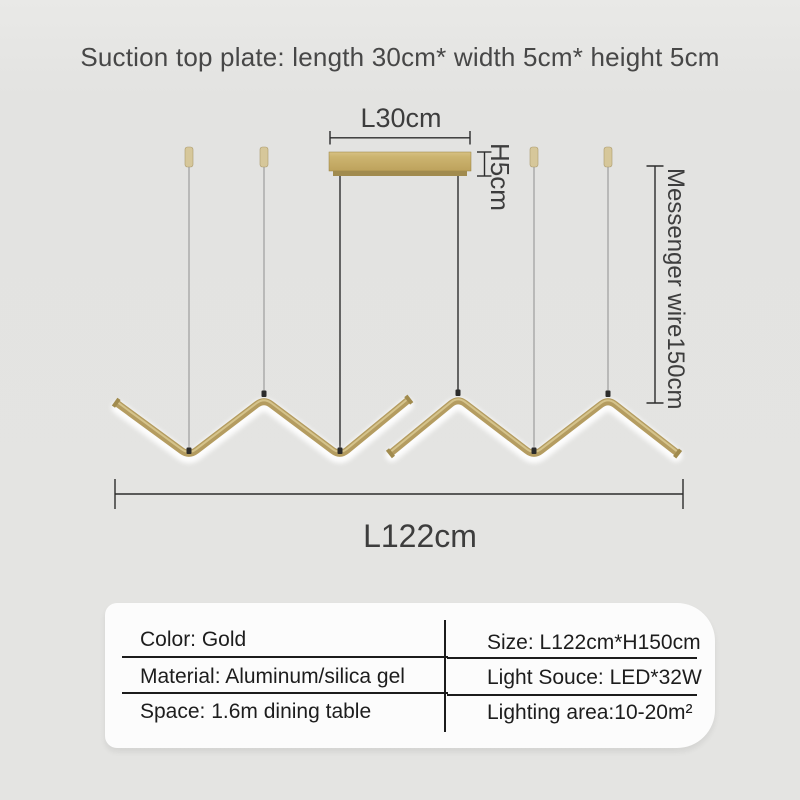 The width and height of the screenshot is (800, 800). What do you see at coordinates (272, 676) in the screenshot?
I see `spec-material: Material: Aluminum/silica gel` at bounding box center [272, 676].